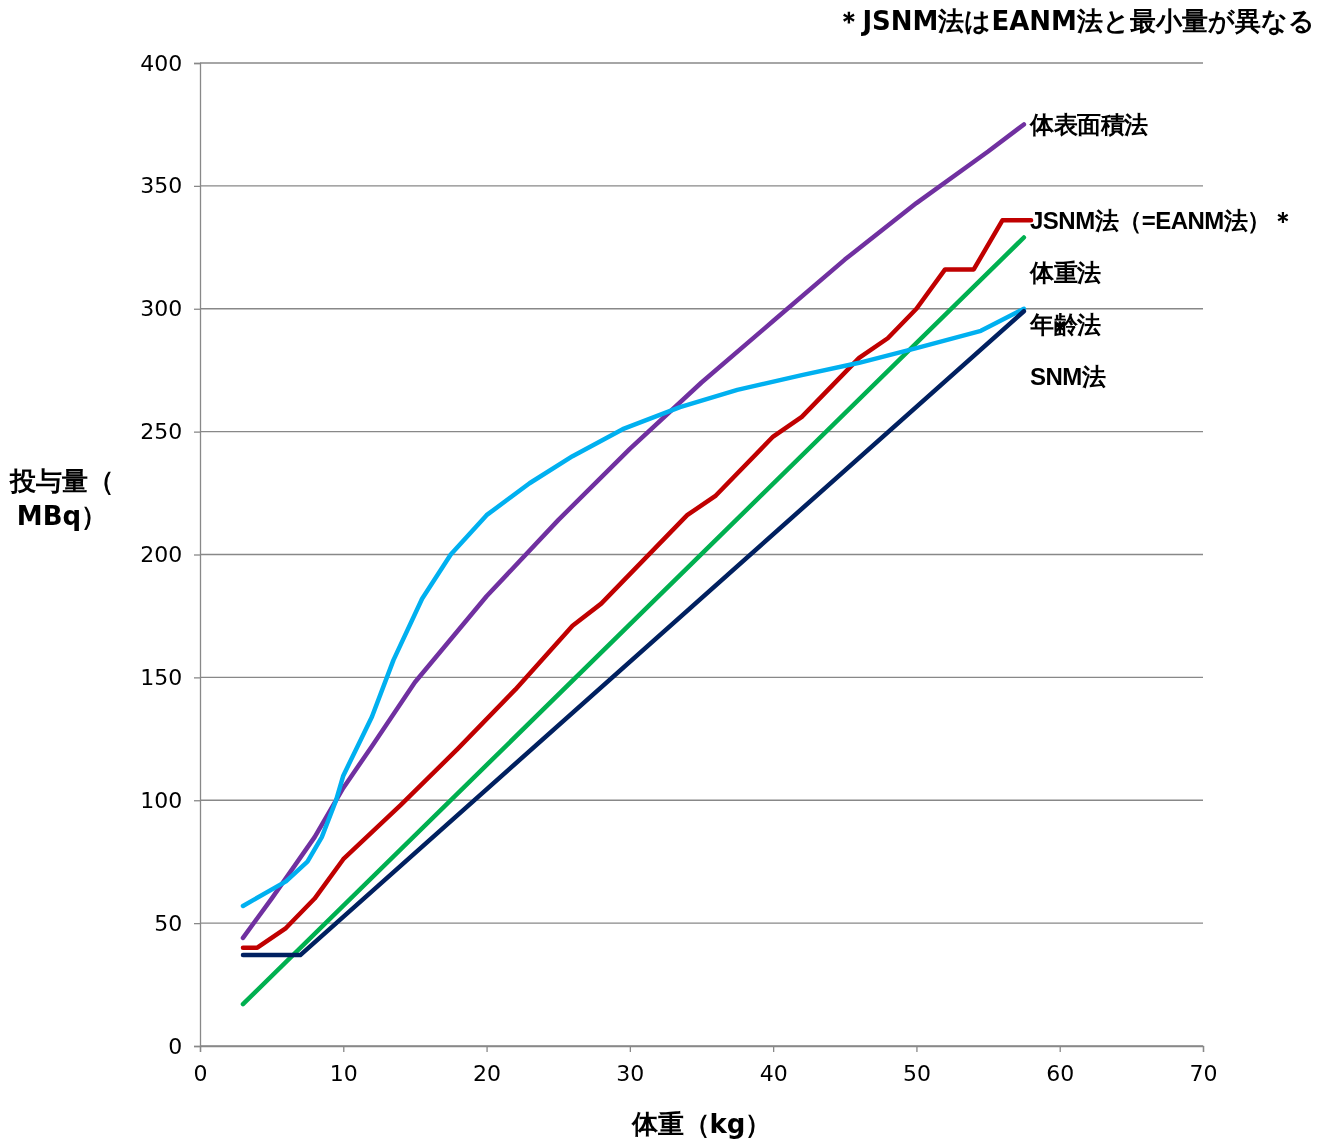 The height and width of the screenshot is (1139, 1337). Describe the element at coordinates (161, 800) in the screenshot. I see `y-tick-label: 100` at that location.